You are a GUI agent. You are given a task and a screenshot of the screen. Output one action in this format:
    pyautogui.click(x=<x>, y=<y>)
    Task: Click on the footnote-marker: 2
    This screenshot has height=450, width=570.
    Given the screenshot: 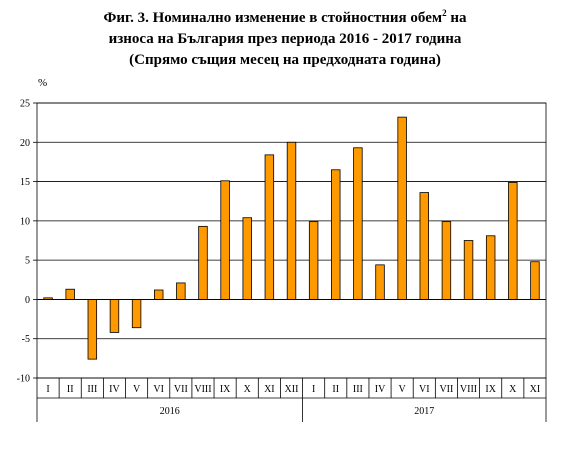 What is the action you would take?
    pyautogui.click(x=444, y=13)
    